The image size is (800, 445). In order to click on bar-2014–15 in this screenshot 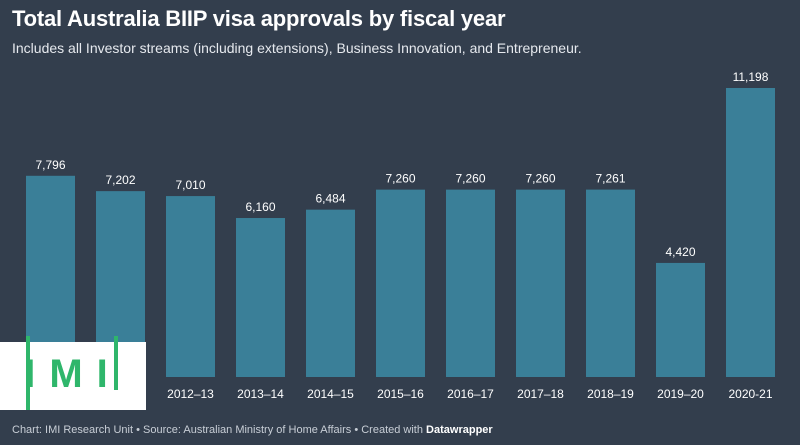, I will do `click(330, 293)`.